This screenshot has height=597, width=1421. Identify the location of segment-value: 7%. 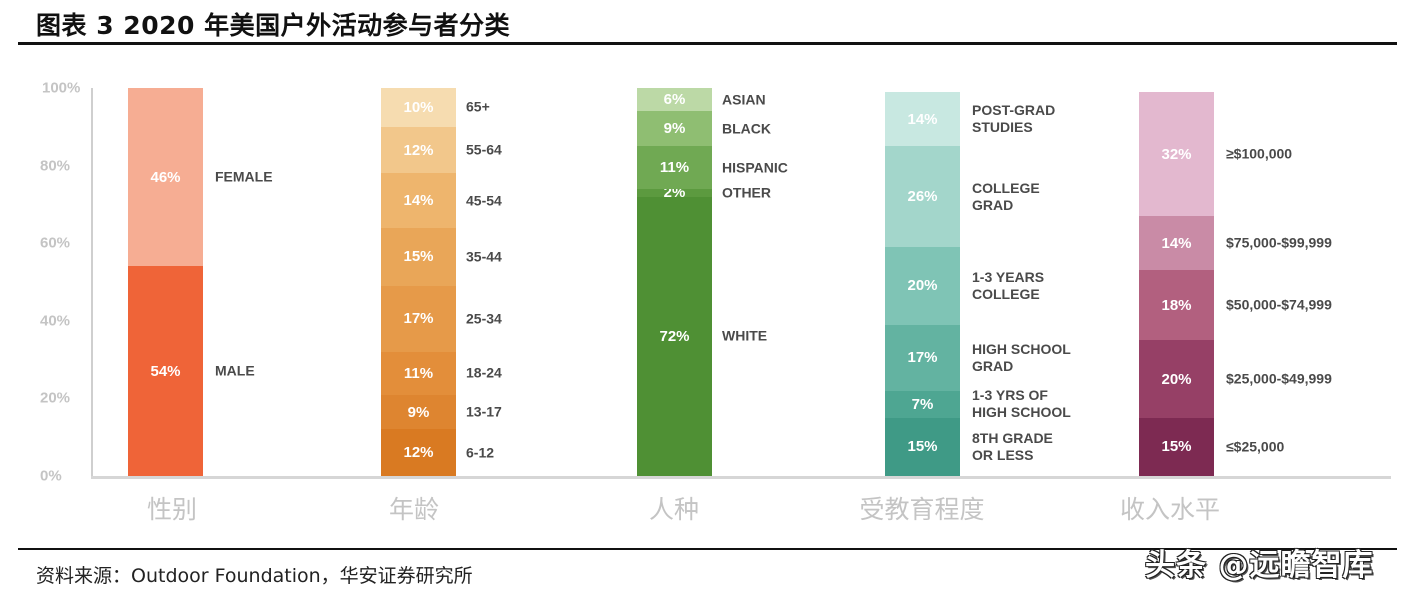
(922, 404).